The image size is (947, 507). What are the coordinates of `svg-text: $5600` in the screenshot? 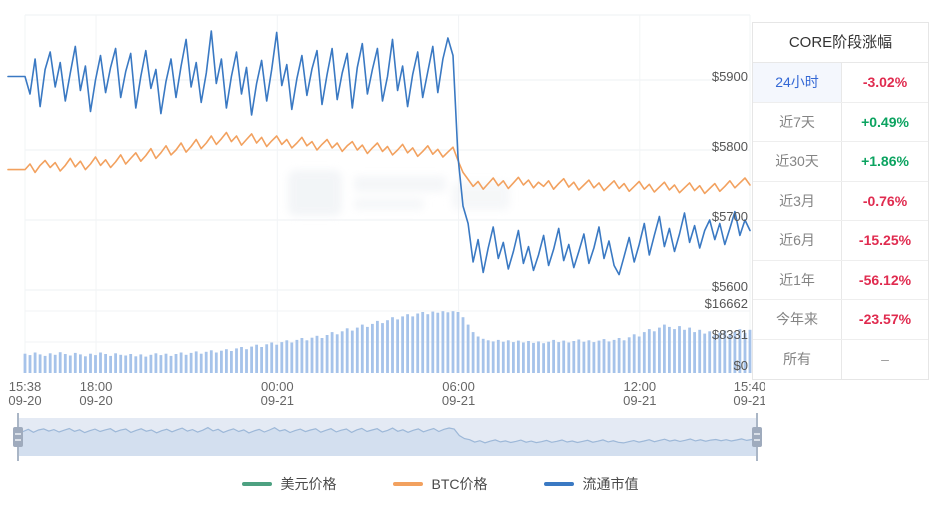 It's located at (730, 286).